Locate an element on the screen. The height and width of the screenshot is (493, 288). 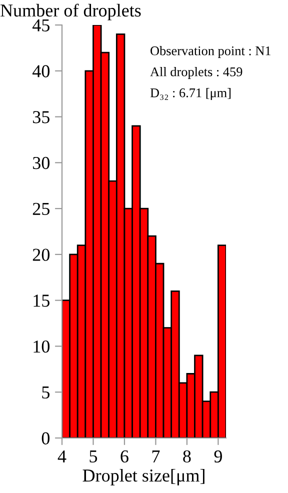
y-tick-label: 45 is located at coordinates (41, 25).